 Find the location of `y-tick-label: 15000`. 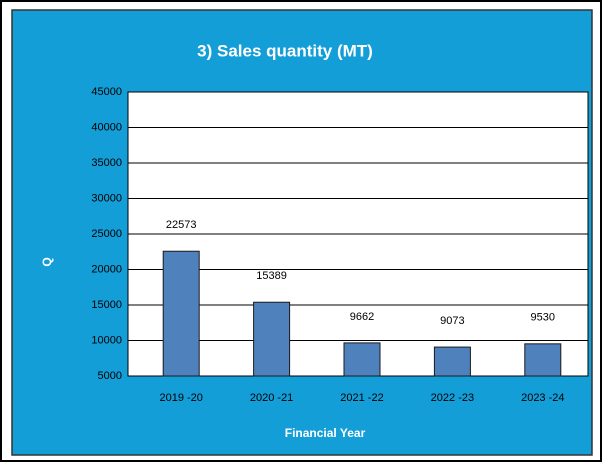

y-tick-label: 15000 is located at coordinates (106, 305).